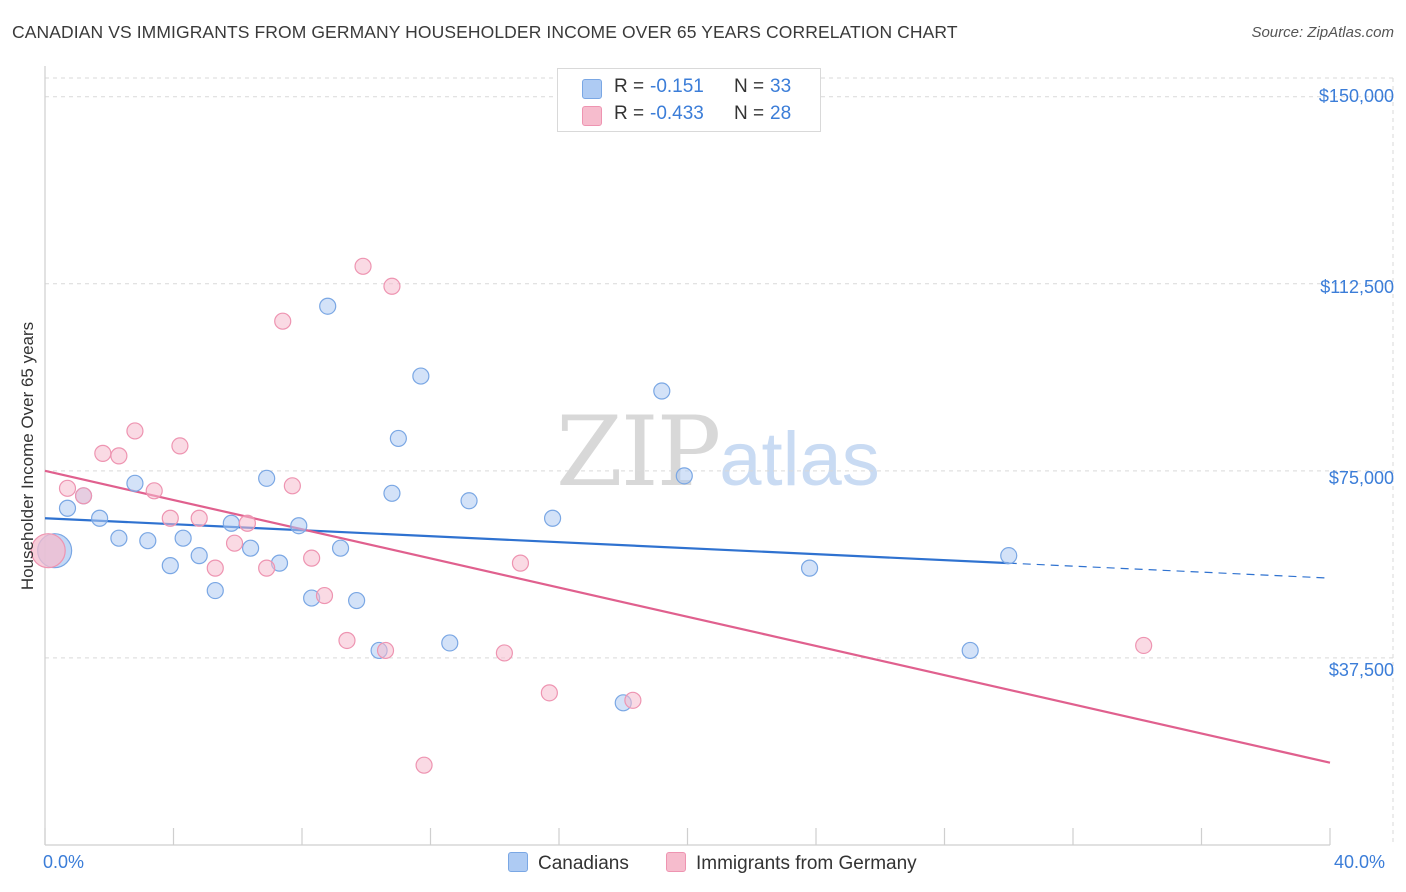 This screenshot has width=1406, height=892. Describe the element at coordinates (64, 862) in the screenshot. I see `x-tick-label-min: 0.0%` at that location.